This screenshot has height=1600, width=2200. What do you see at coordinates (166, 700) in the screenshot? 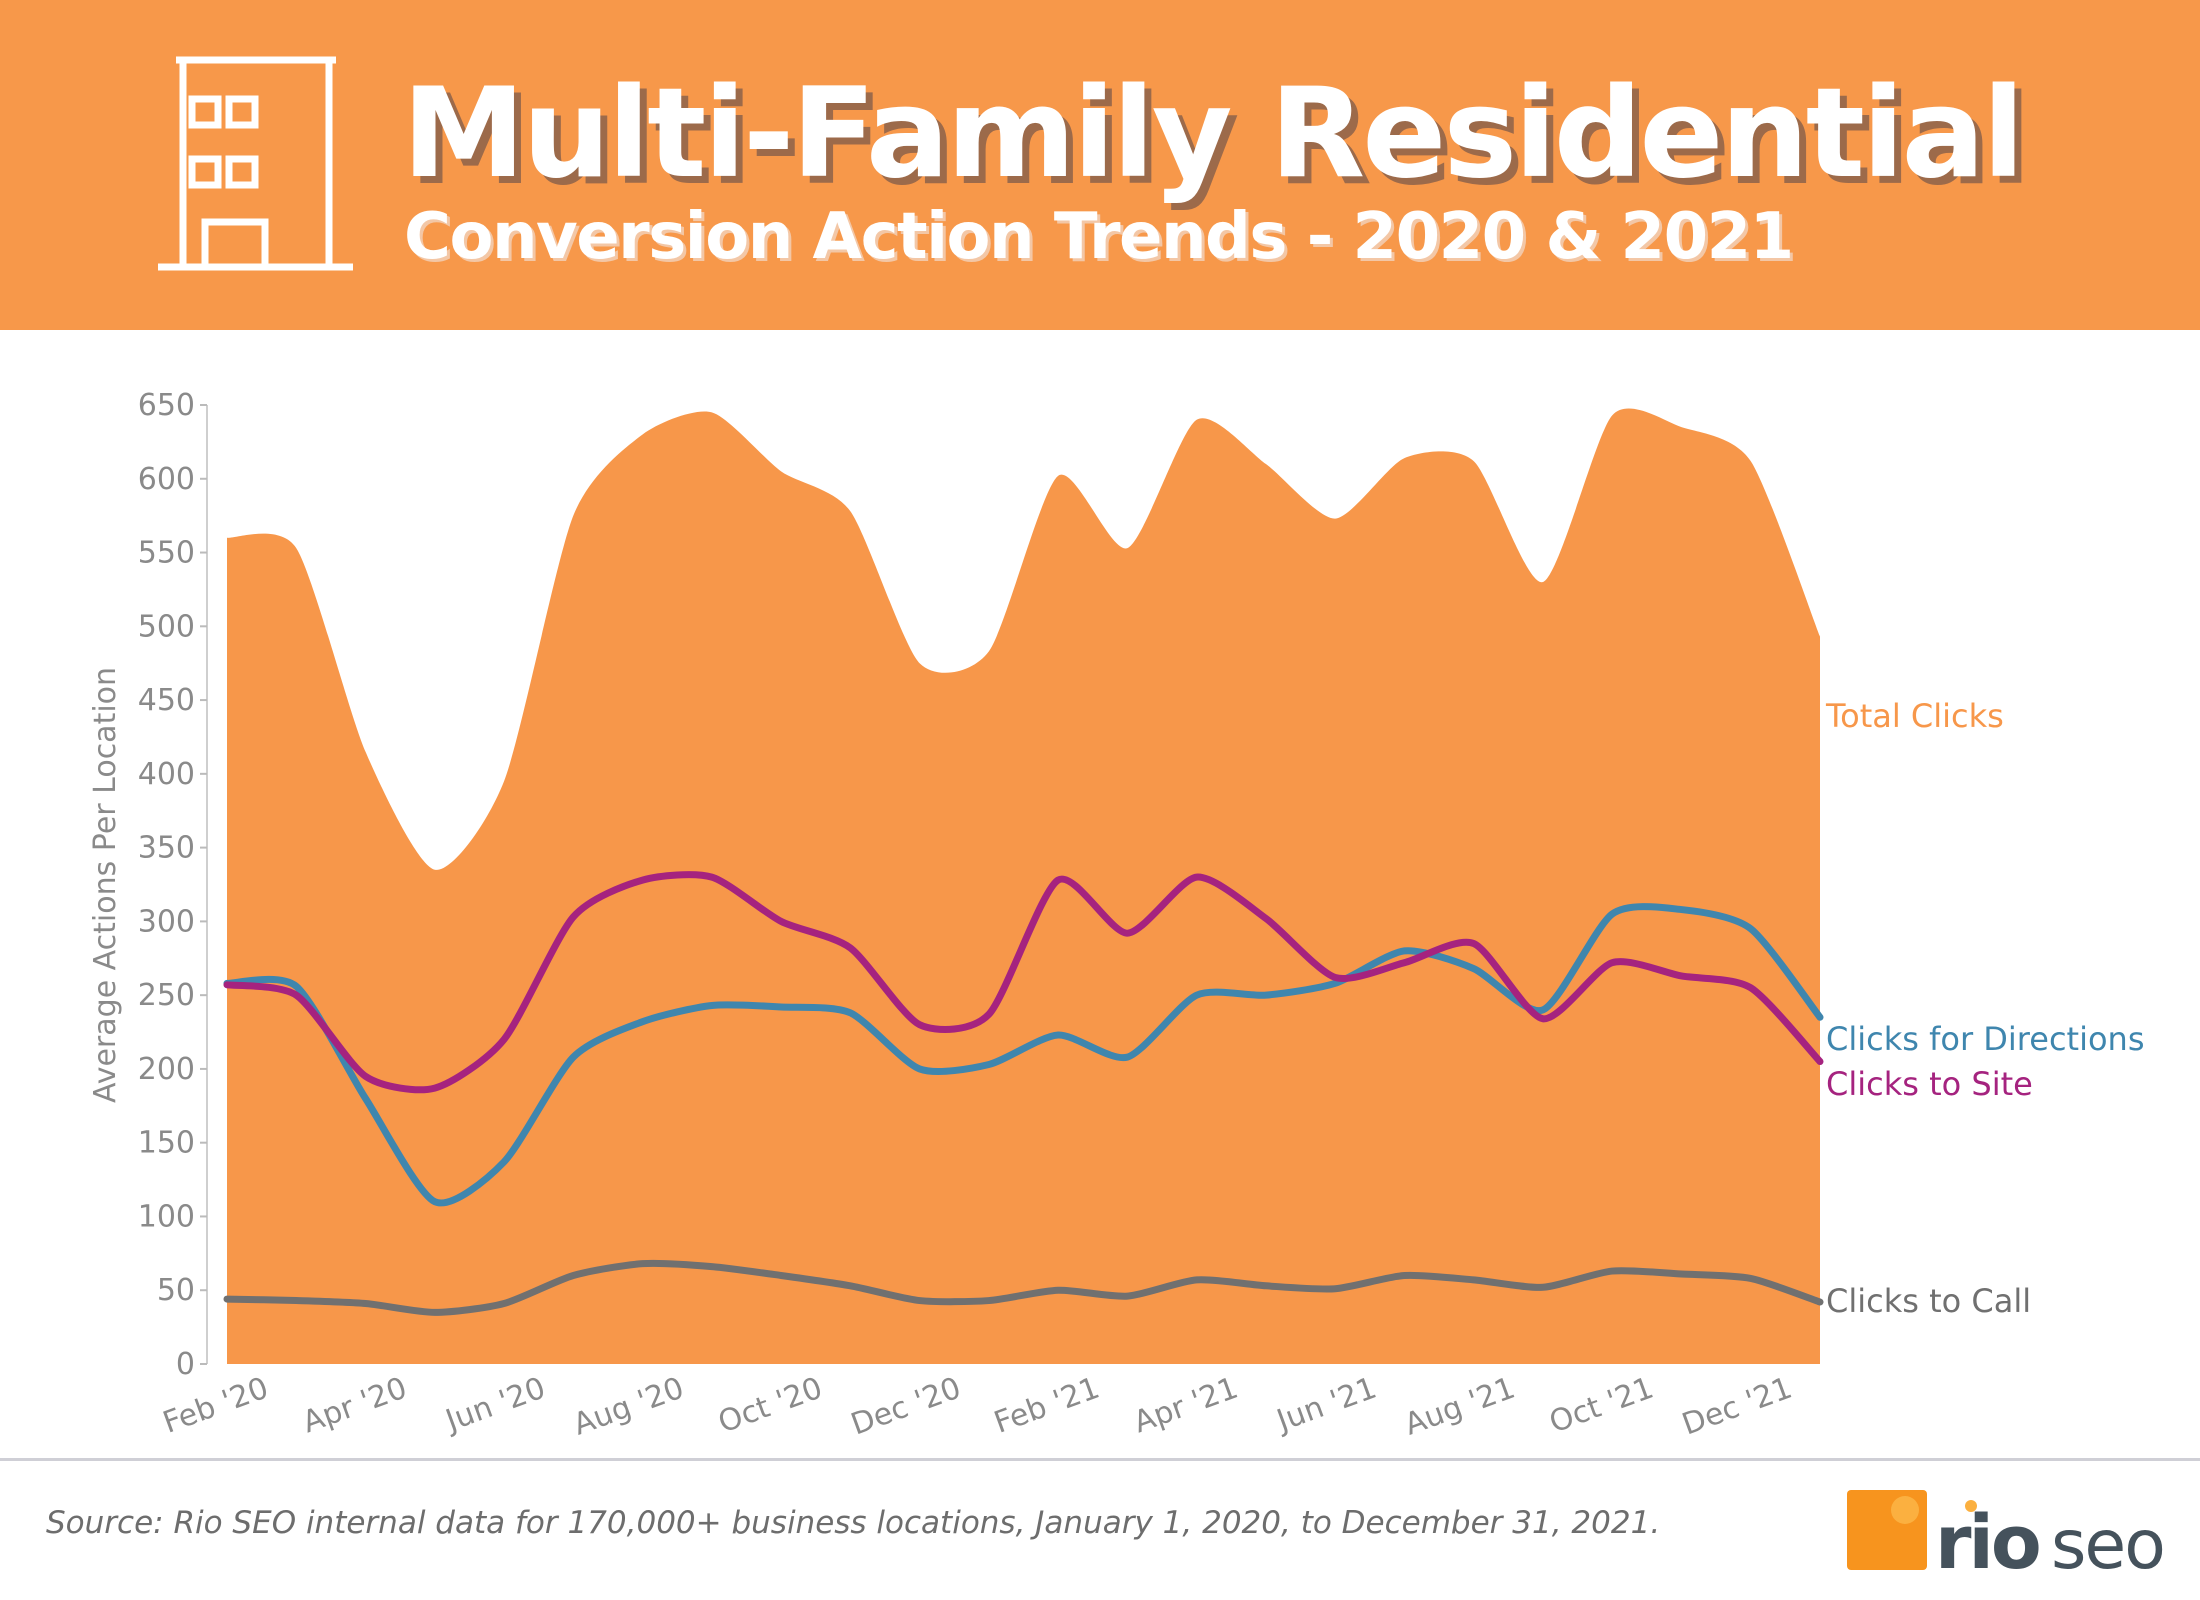
I see `y-tick-label: 450` at bounding box center [166, 700].